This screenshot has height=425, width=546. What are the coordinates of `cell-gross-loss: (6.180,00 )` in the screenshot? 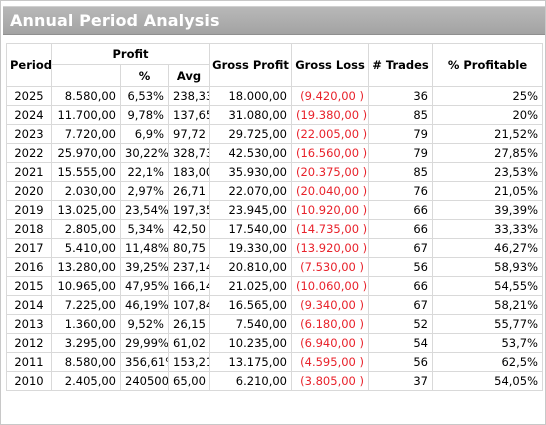 It's located at (330, 324).